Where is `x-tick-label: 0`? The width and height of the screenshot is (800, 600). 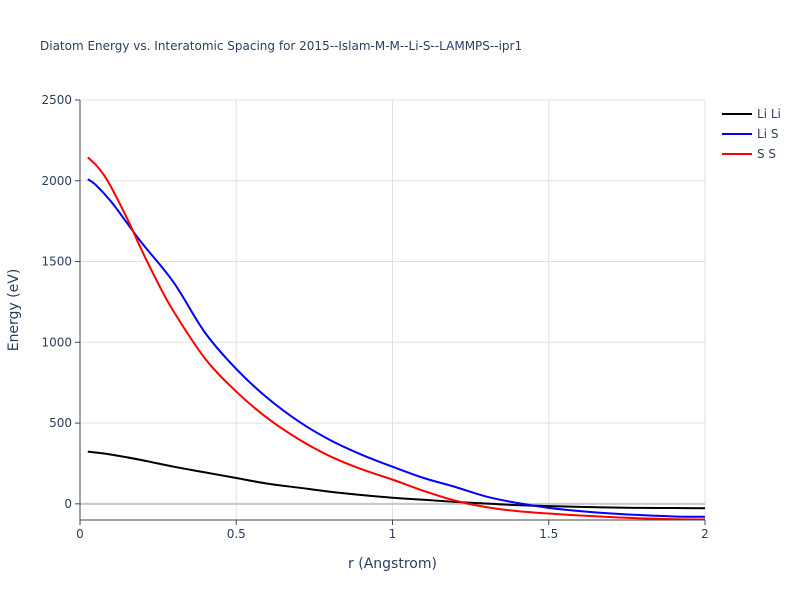
x-tick-label: 0 is located at coordinates (80, 534).